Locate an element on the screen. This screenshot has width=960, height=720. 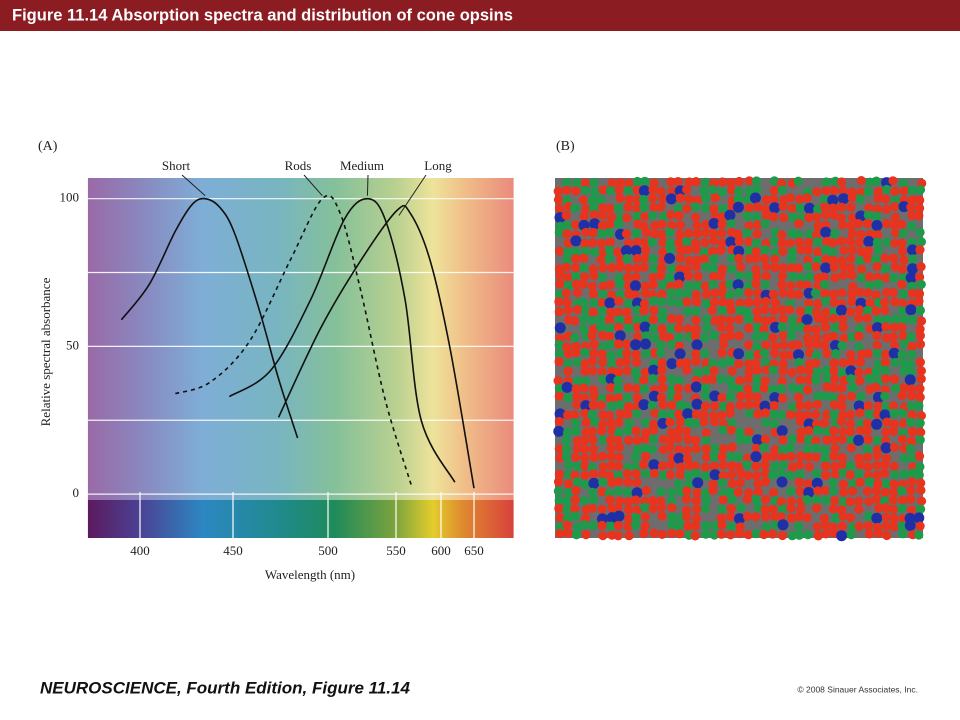
x-tick-label: 450 is located at coordinates (233, 550).